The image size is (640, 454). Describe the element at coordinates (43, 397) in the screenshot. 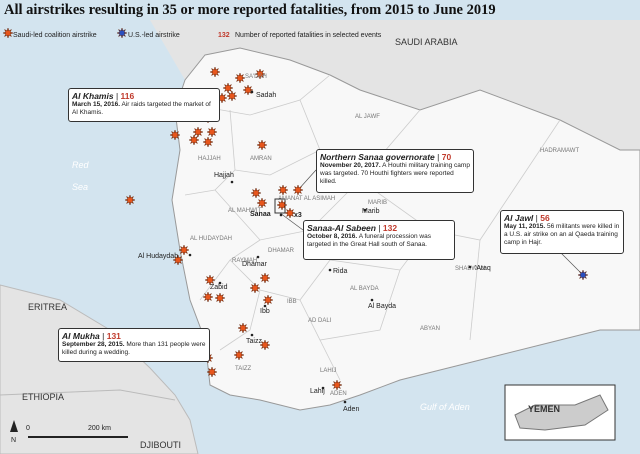

I see `country-label: ETHIOPIA` at that location.